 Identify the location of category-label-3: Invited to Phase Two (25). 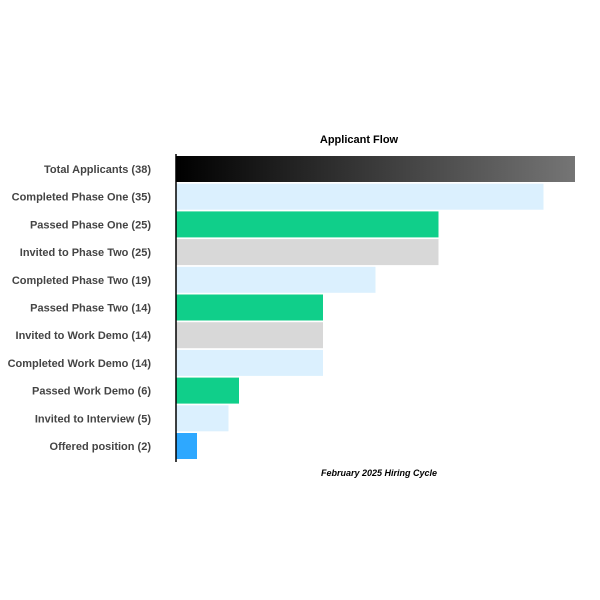
(86, 253).